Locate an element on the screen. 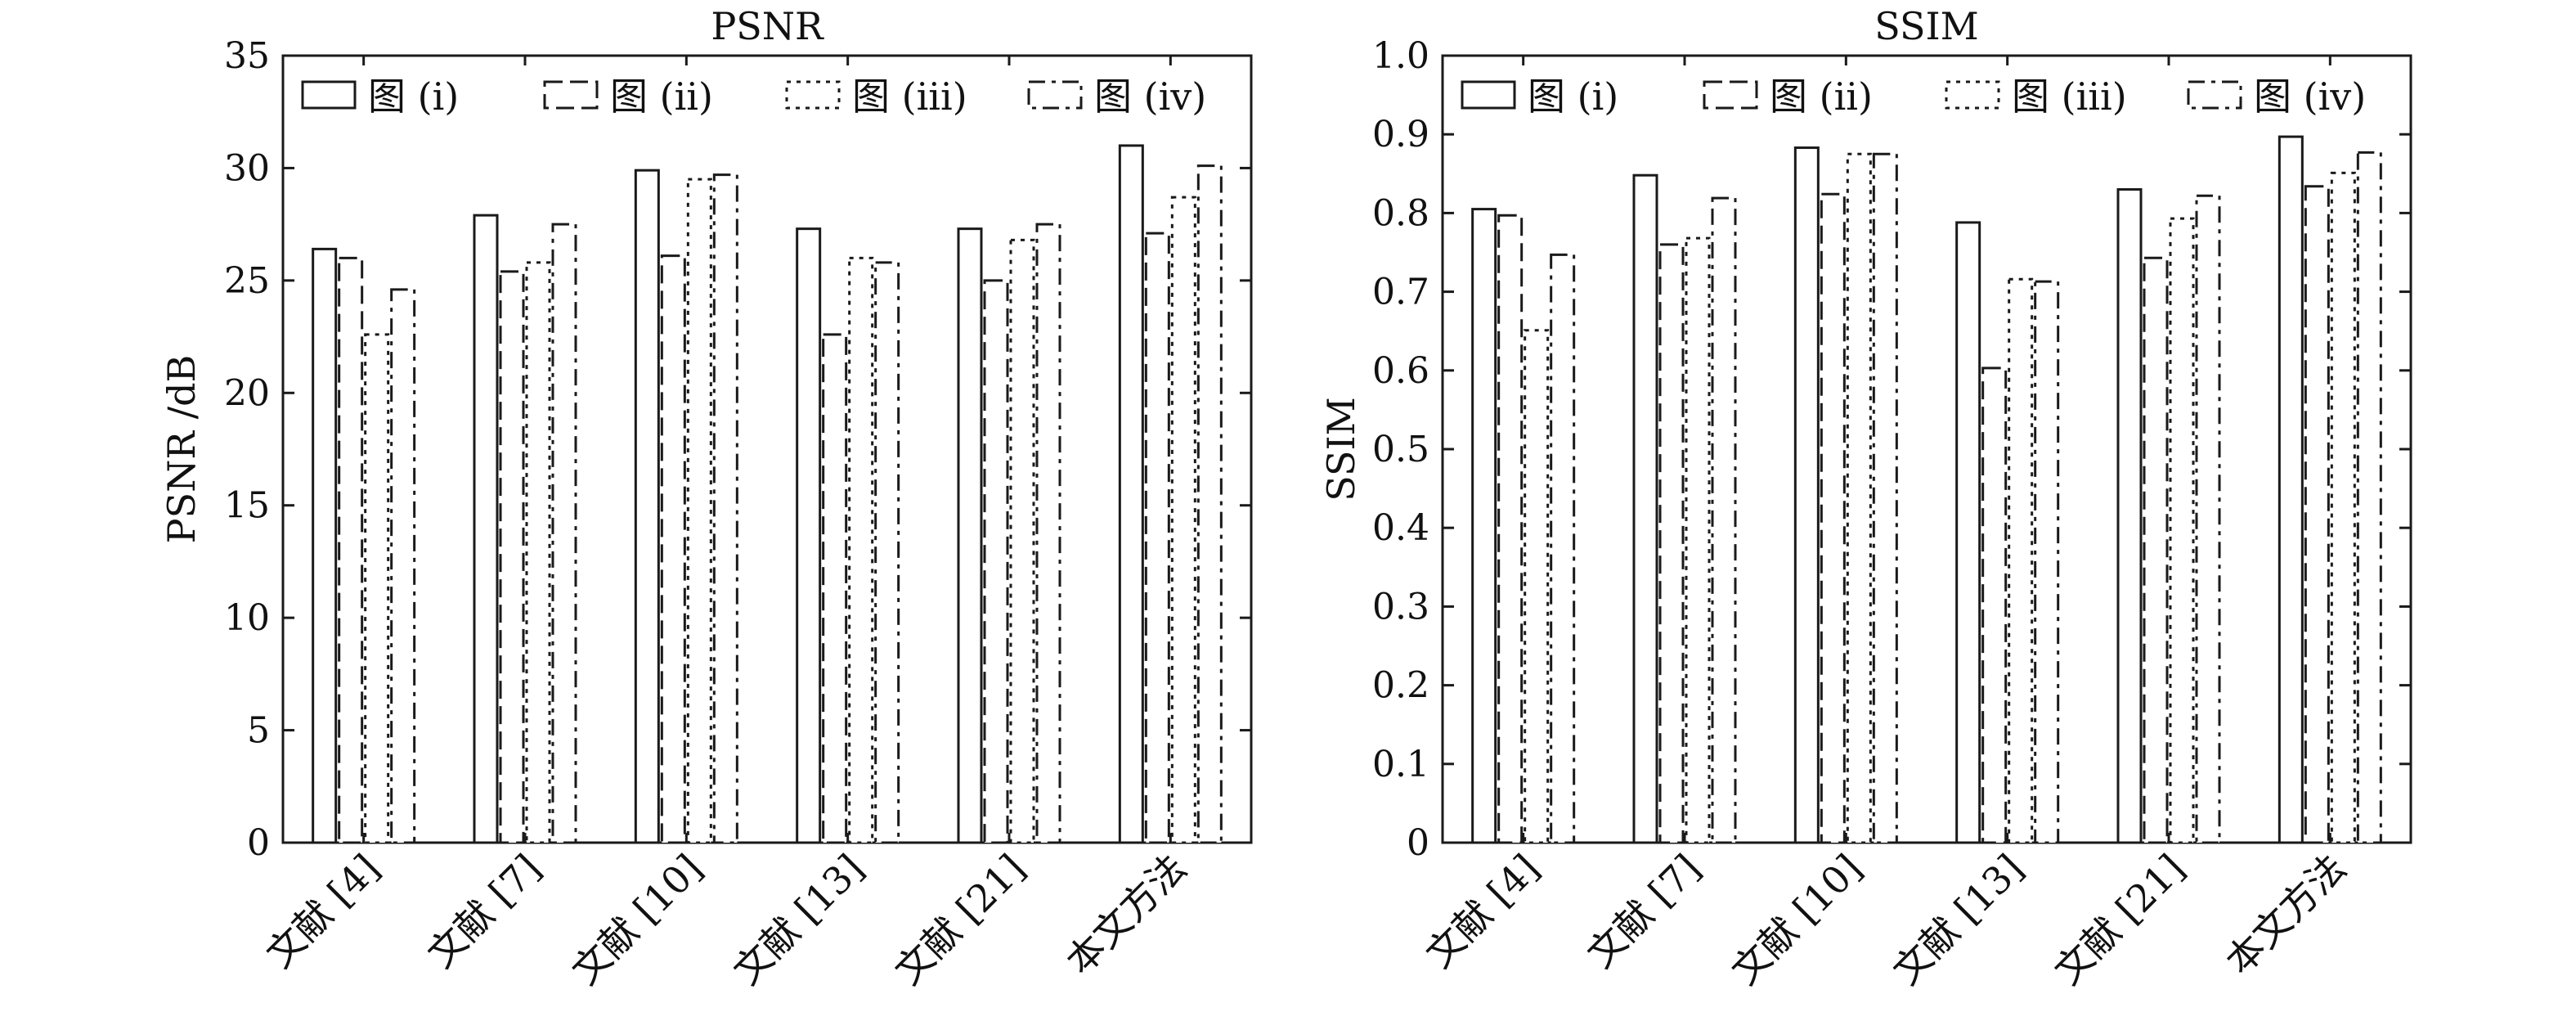 The height and width of the screenshot is (1021, 2576). y-tick-label: 0.3 is located at coordinates (1401, 606).